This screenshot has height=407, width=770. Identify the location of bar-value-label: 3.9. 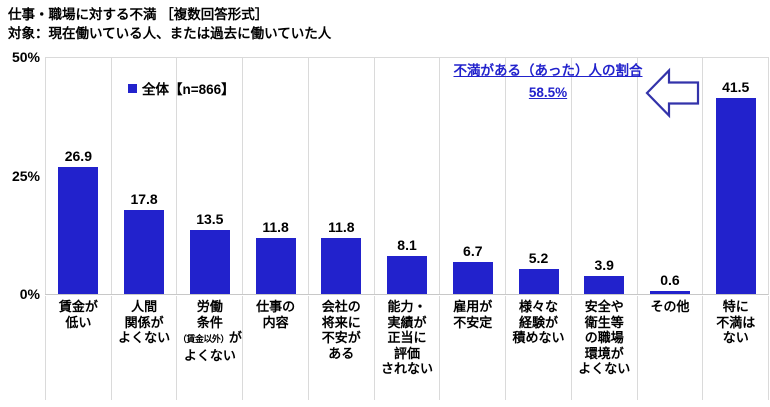
(604, 264).